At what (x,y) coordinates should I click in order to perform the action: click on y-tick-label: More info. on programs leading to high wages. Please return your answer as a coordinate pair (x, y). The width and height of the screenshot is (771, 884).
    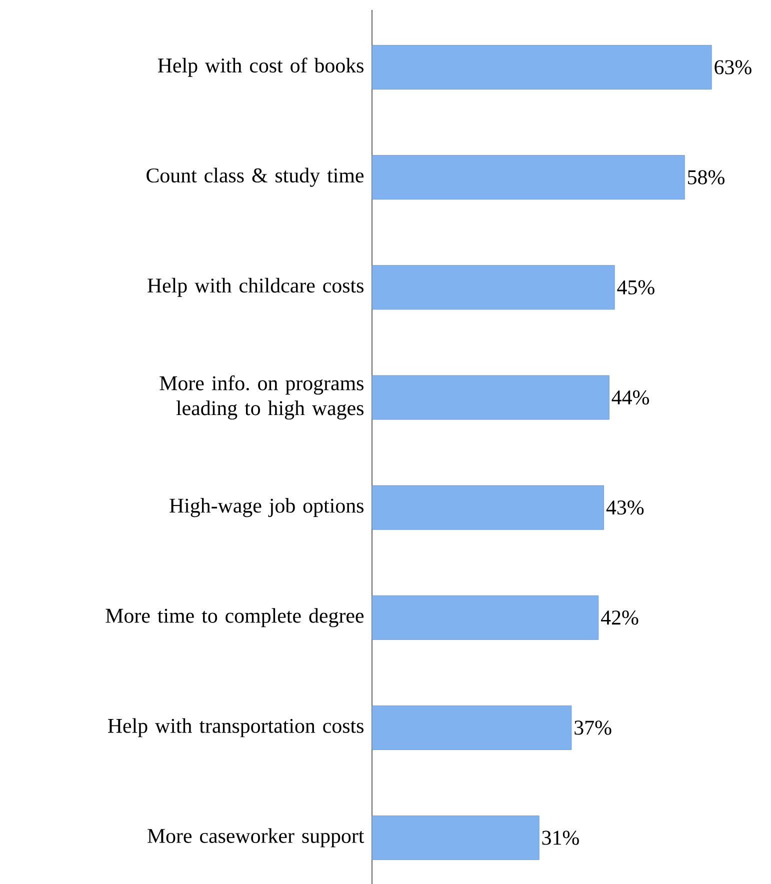
    Looking at the image, I should click on (262, 397).